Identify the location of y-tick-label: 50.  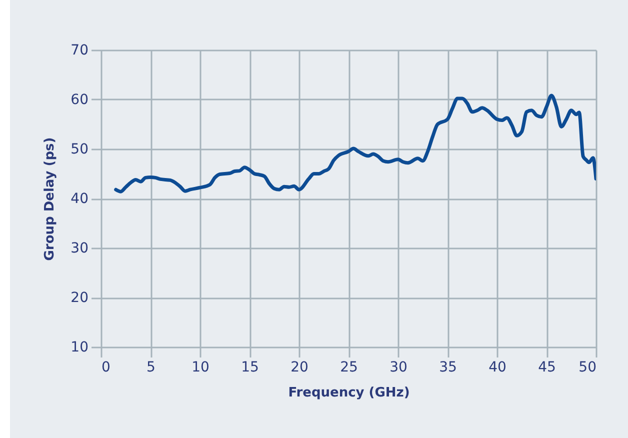
(79, 150).